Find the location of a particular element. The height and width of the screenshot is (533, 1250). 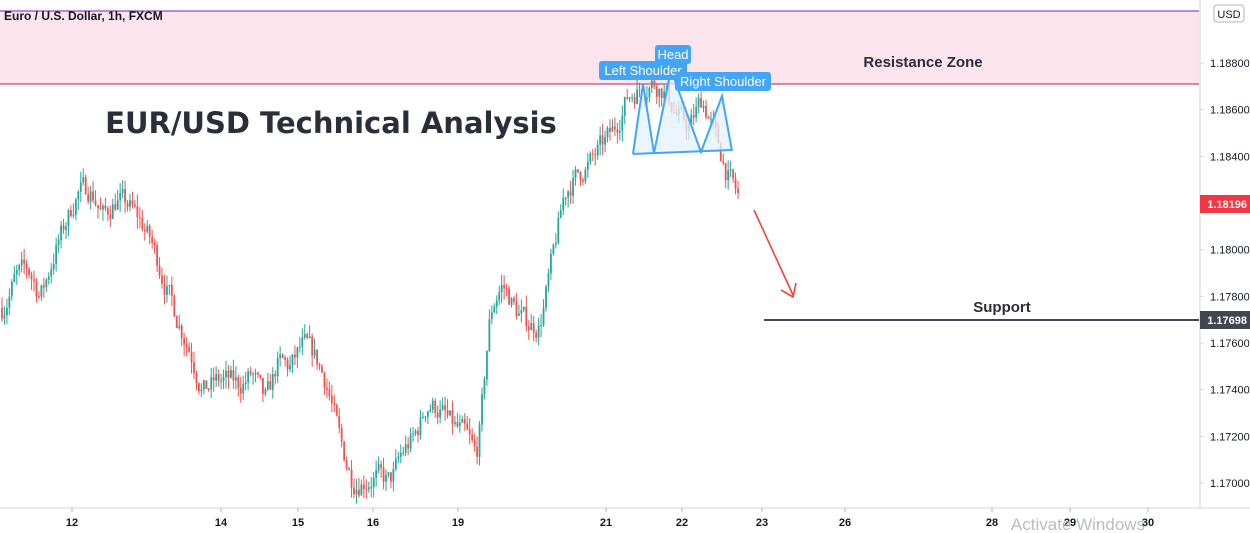

time-axis: 12 14 15 16 19 21 22 23 26 28 29 30 is located at coordinates (625, 518).